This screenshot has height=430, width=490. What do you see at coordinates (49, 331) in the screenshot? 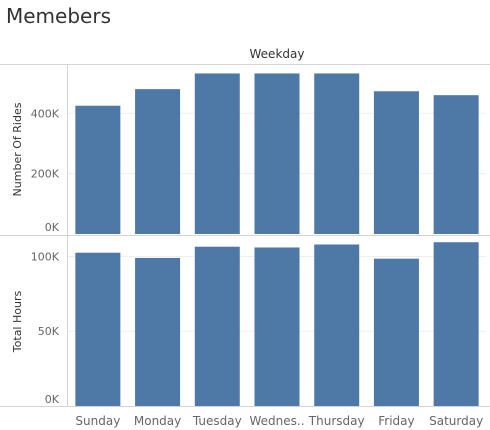
I see `y-tick-label: 50K` at bounding box center [49, 331].